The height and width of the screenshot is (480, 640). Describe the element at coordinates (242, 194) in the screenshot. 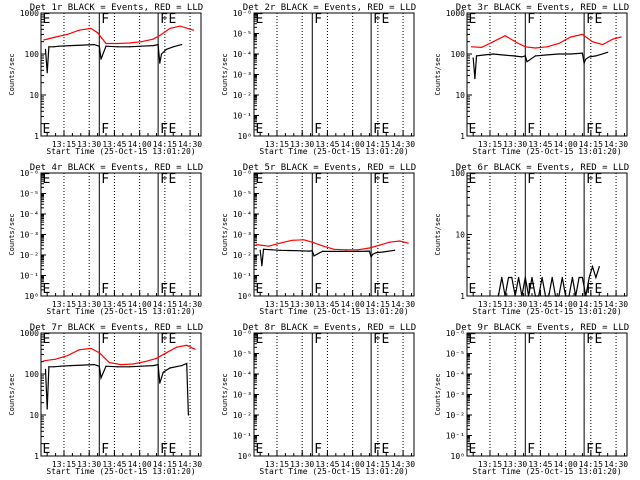

I see `y-tick-label: 10⁻⁵` at that location.